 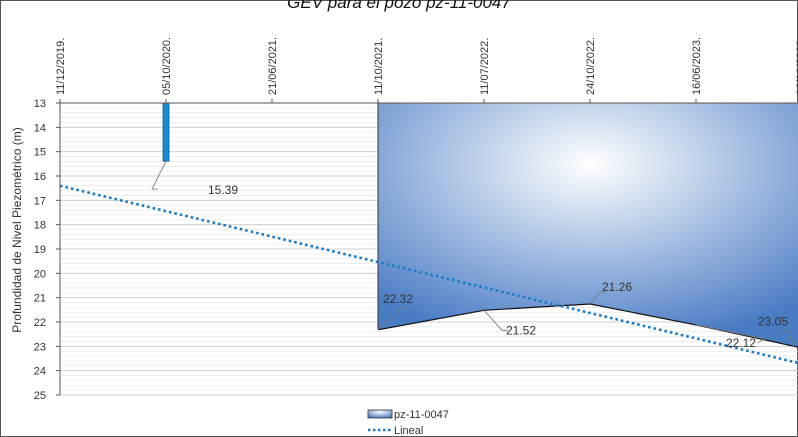 What do you see at coordinates (47, 250) in the screenshot?
I see `y-axis-ticks: 13 14 15 16 17 18 19 20 21 22 23 24 25` at bounding box center [47, 250].